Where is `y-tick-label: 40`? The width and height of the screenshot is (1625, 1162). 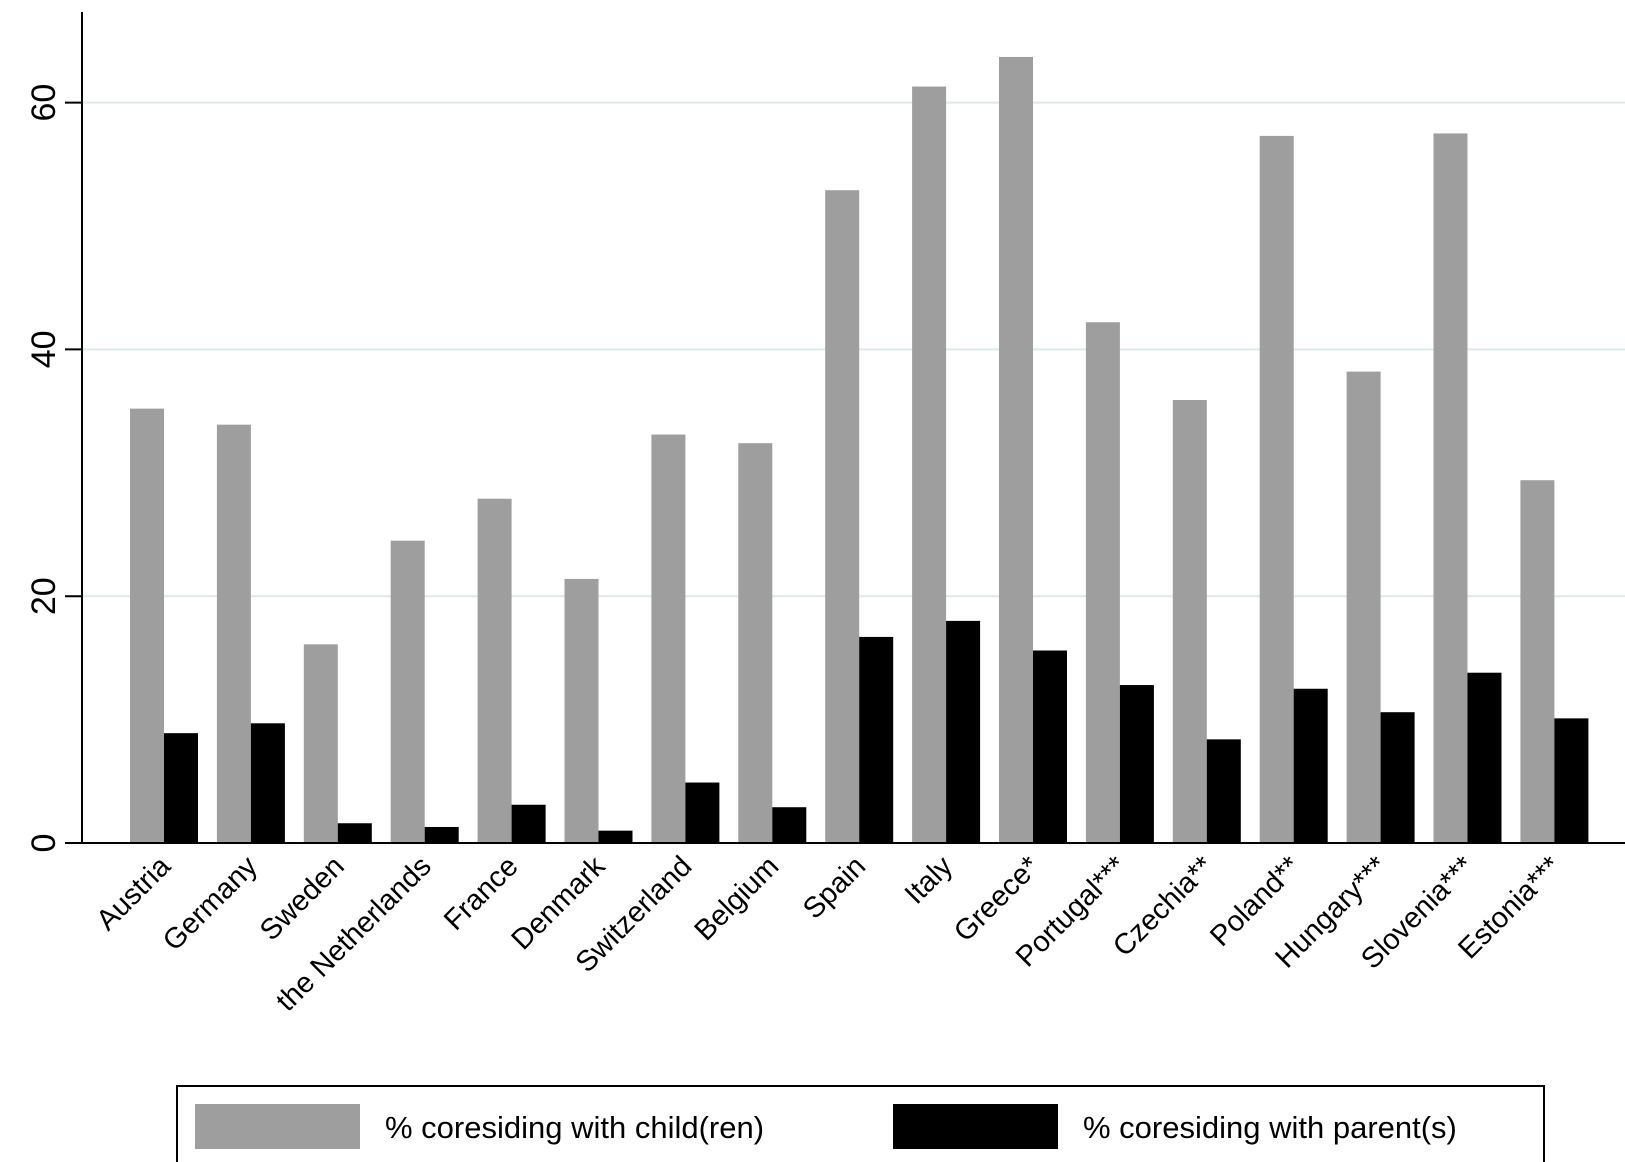 y-tick-label: 40 is located at coordinates (44, 349).